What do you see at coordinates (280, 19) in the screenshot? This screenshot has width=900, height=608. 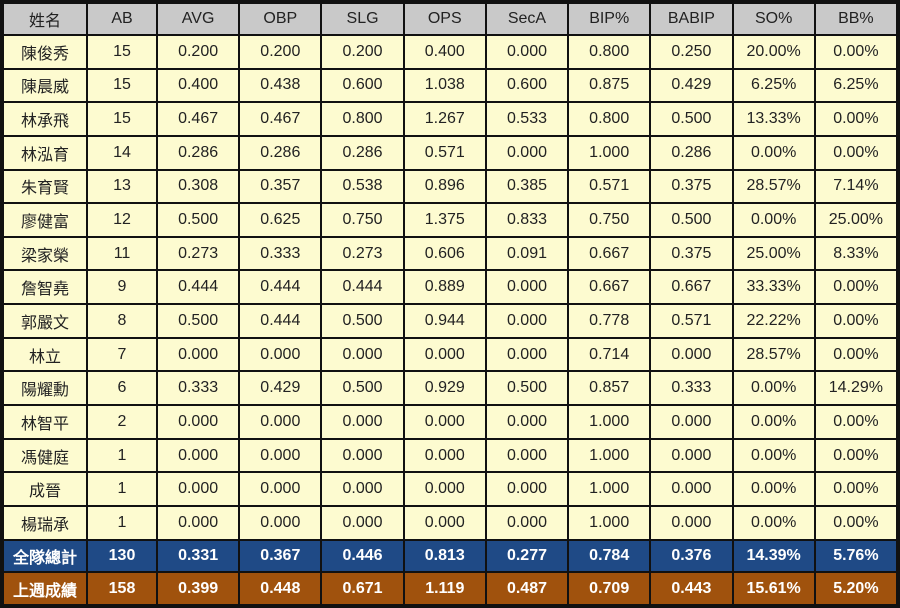 I see `column-header-obp: OBP` at bounding box center [280, 19].